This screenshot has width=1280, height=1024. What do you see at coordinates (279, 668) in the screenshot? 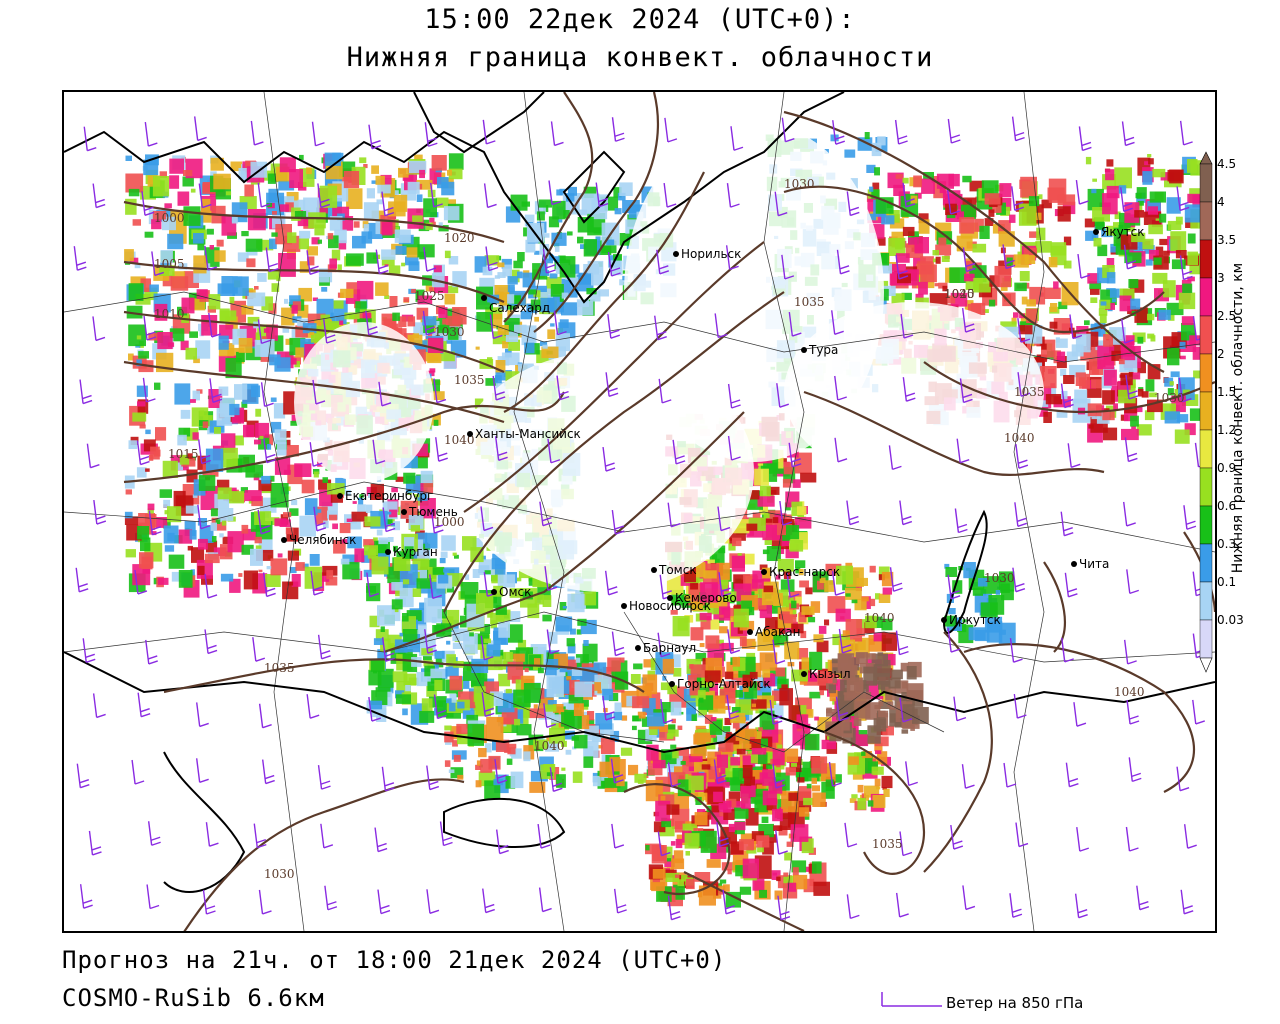
I see `isobar-label: 1035` at bounding box center [279, 668].